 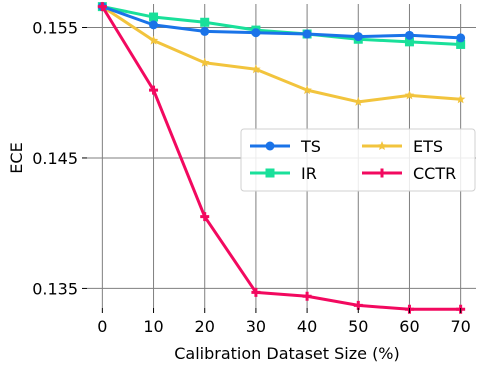 I want to click on x-tick-label: 10, so click(x=153, y=326).